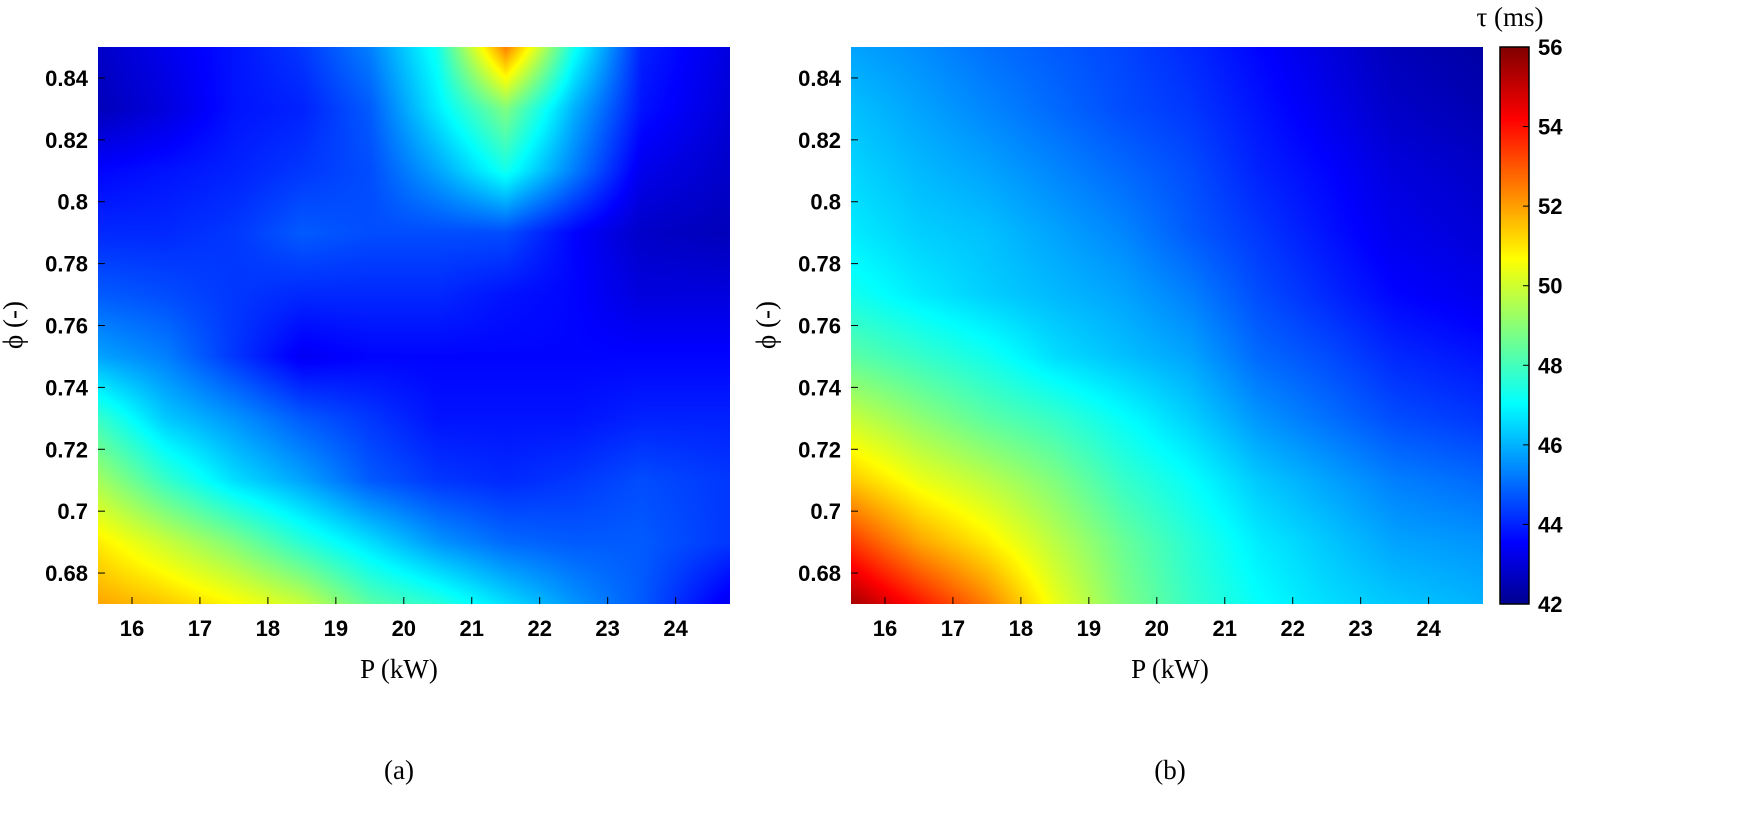  What do you see at coordinates (14, 325) in the screenshot?
I see `y-axis-label-a: ϕ (-)` at bounding box center [14, 325].